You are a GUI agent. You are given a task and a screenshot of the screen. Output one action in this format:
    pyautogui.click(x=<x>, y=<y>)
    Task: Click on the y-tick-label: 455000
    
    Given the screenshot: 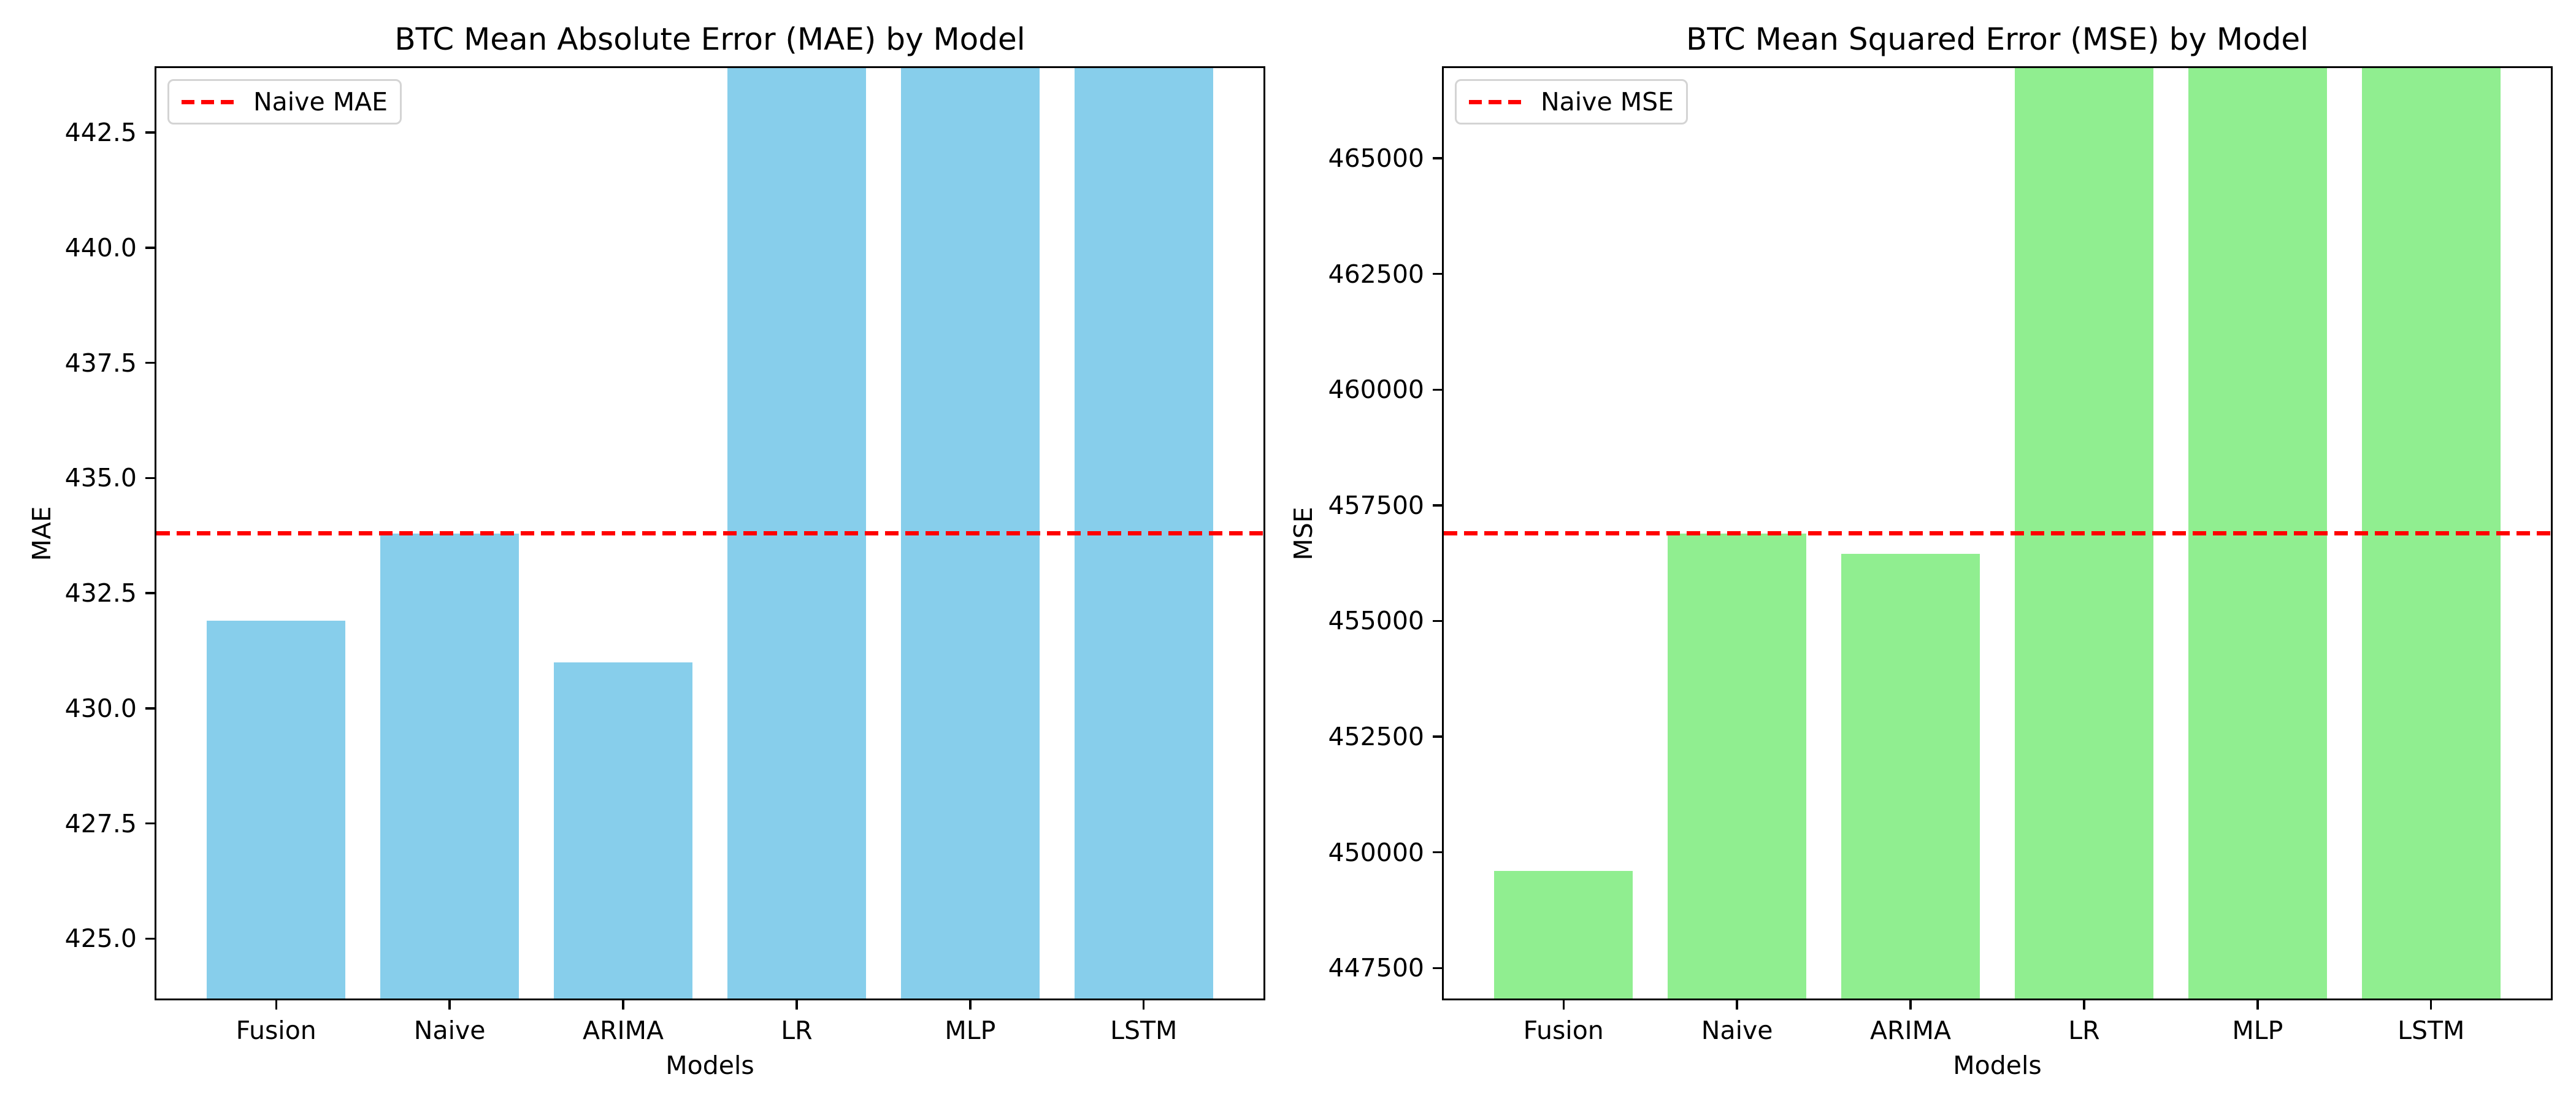 What is the action you would take?
    pyautogui.click(x=1376, y=621)
    